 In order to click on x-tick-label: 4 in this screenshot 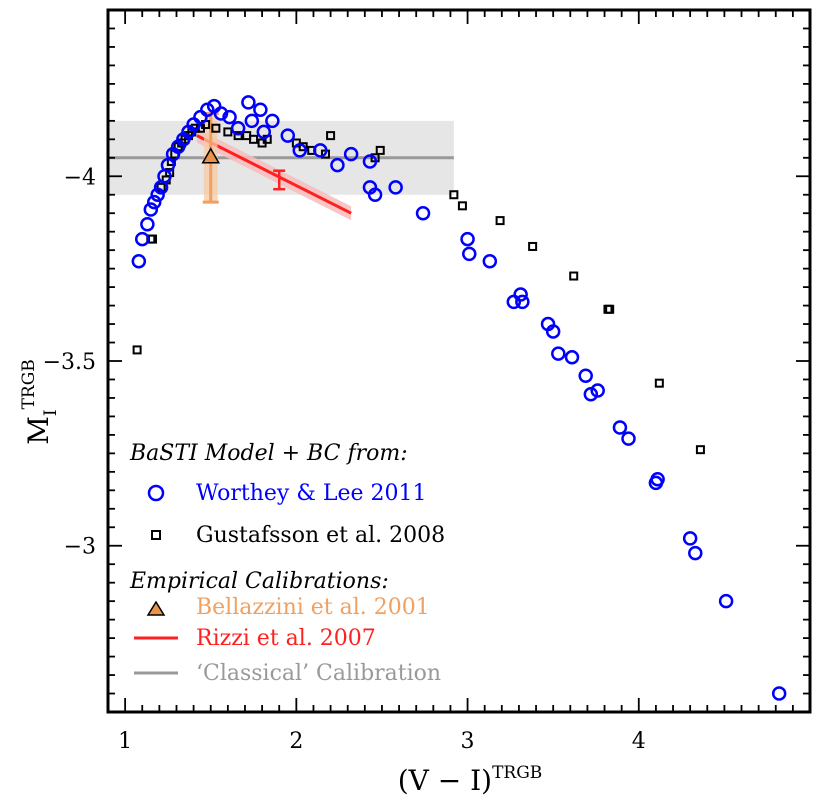, I will do `click(639, 741)`.